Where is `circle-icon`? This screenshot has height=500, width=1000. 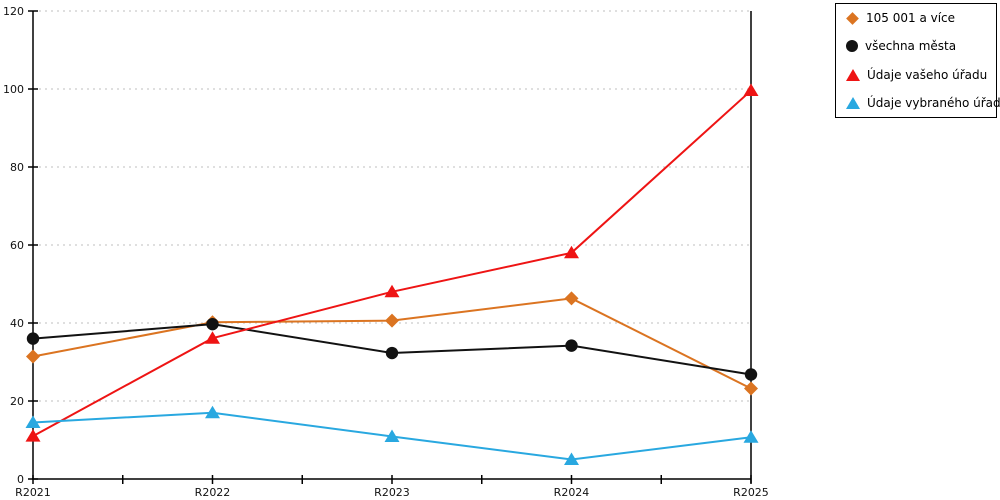
circle-icon is located at coordinates (852, 46).